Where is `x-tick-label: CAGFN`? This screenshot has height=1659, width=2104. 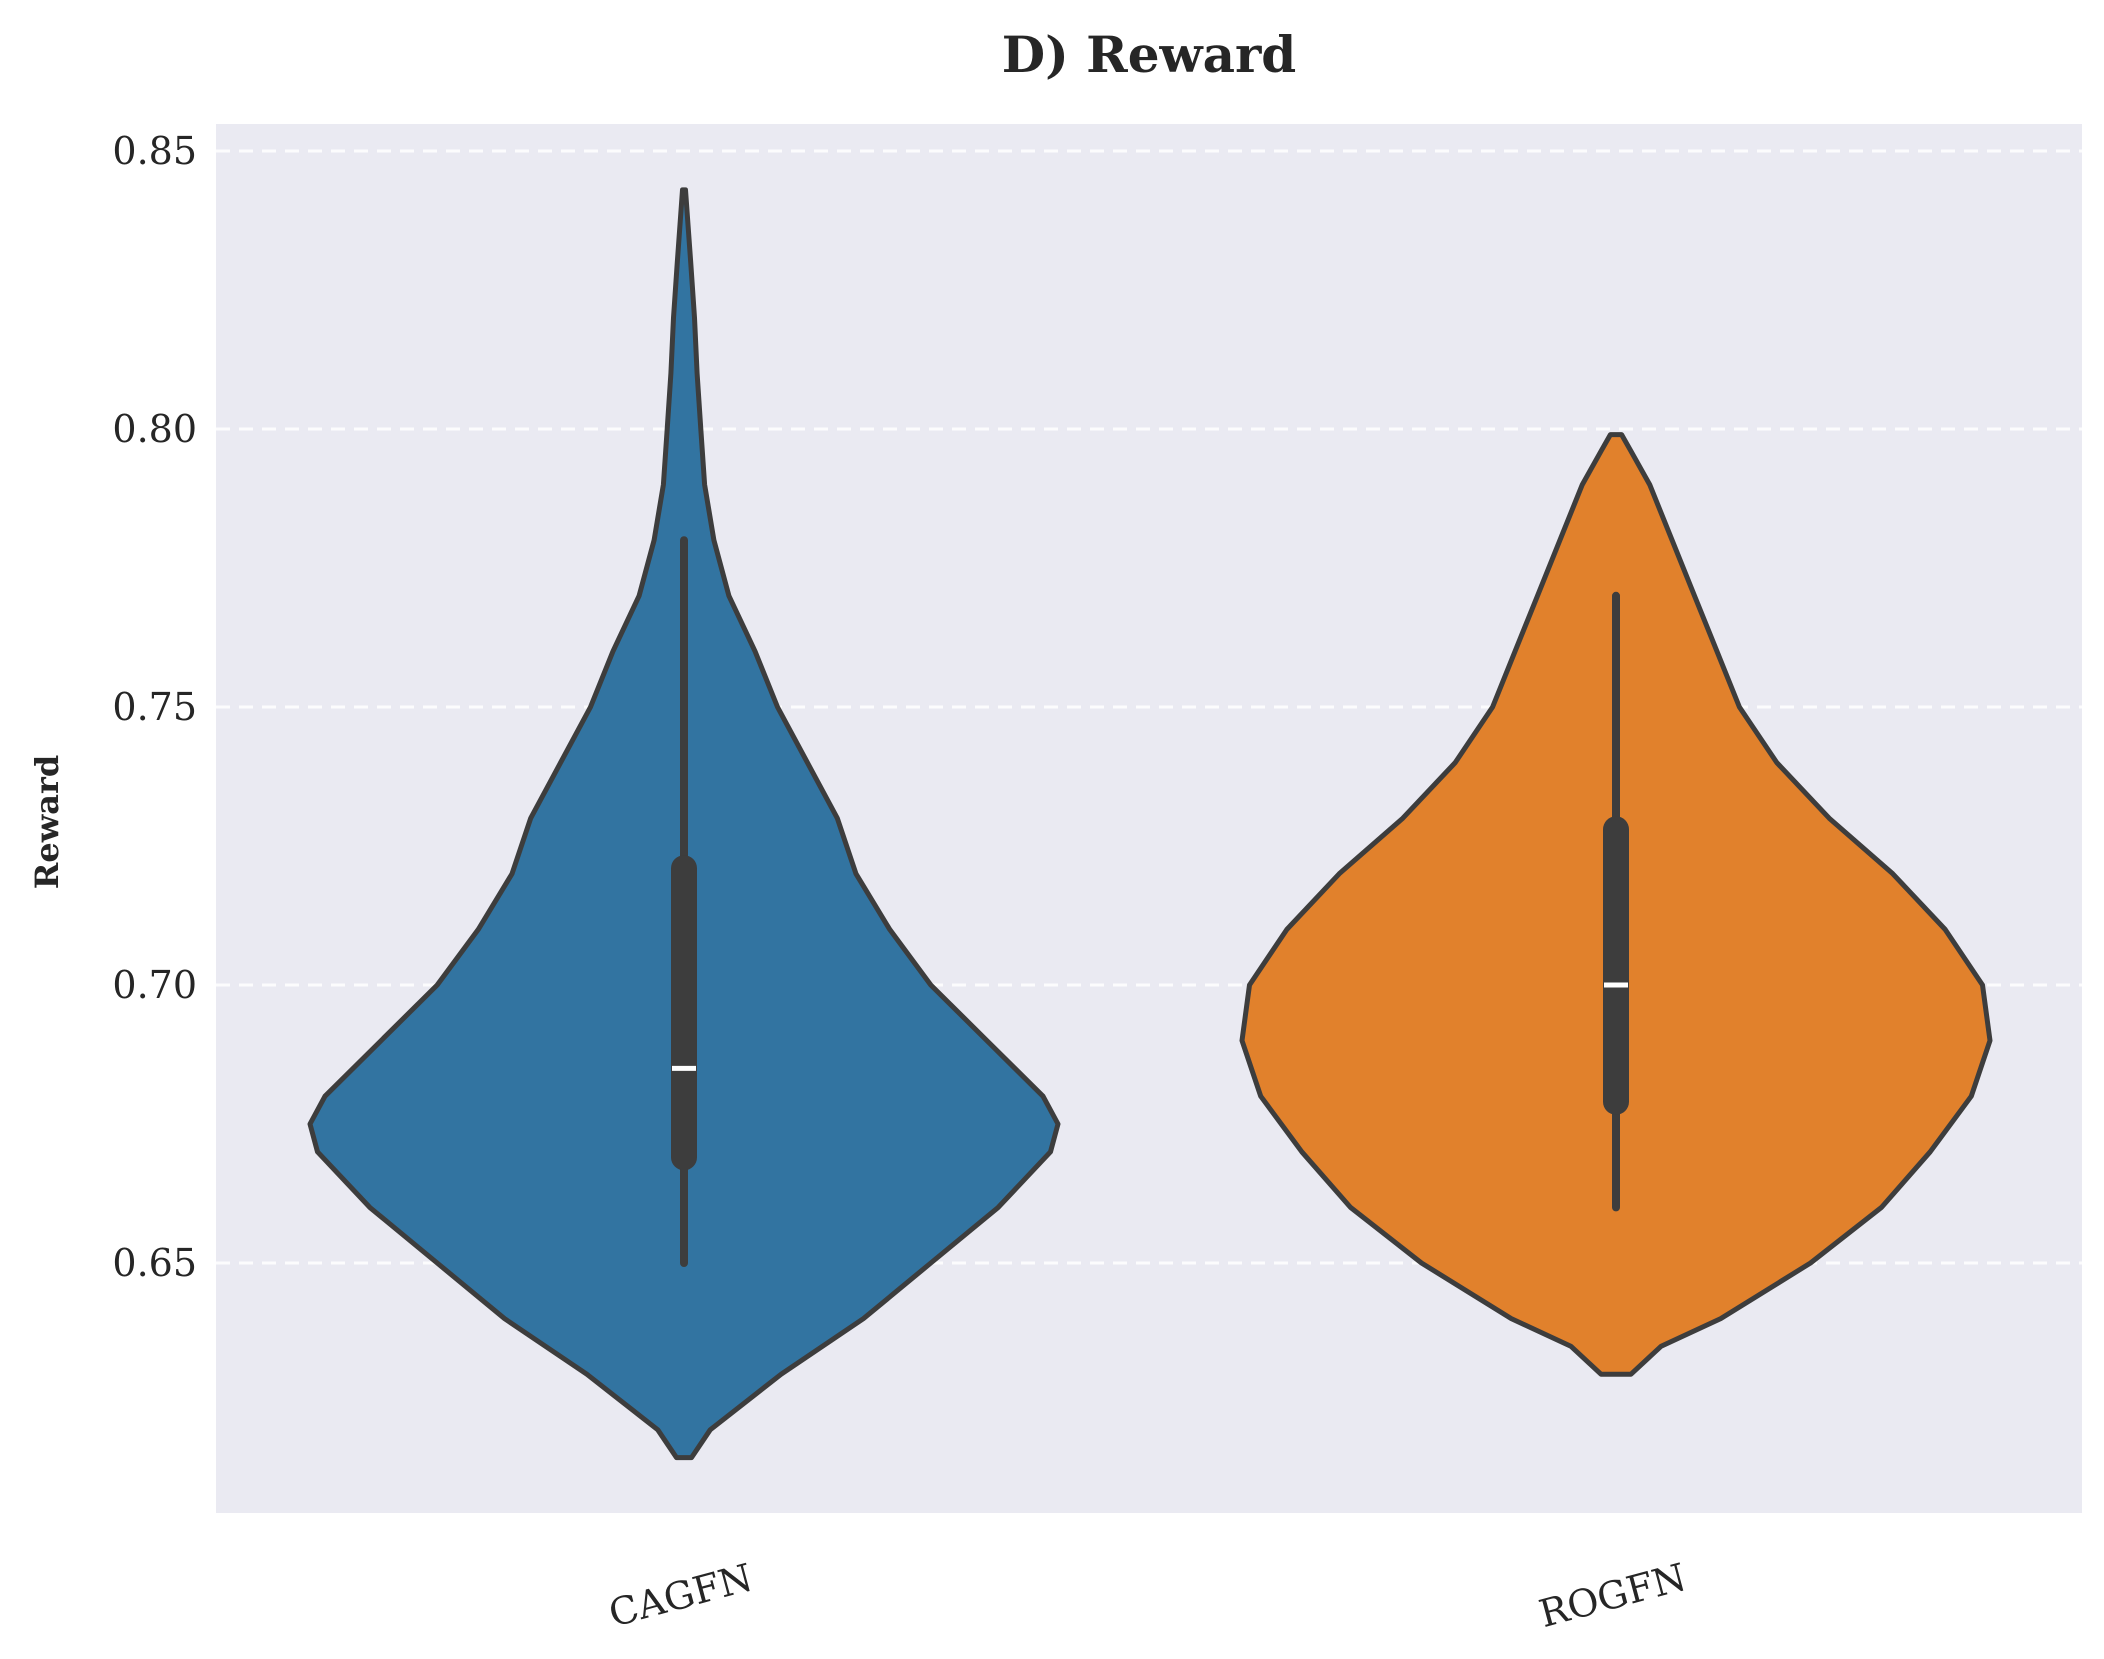
x-tick-label: CAGFN is located at coordinates (680, 1595).